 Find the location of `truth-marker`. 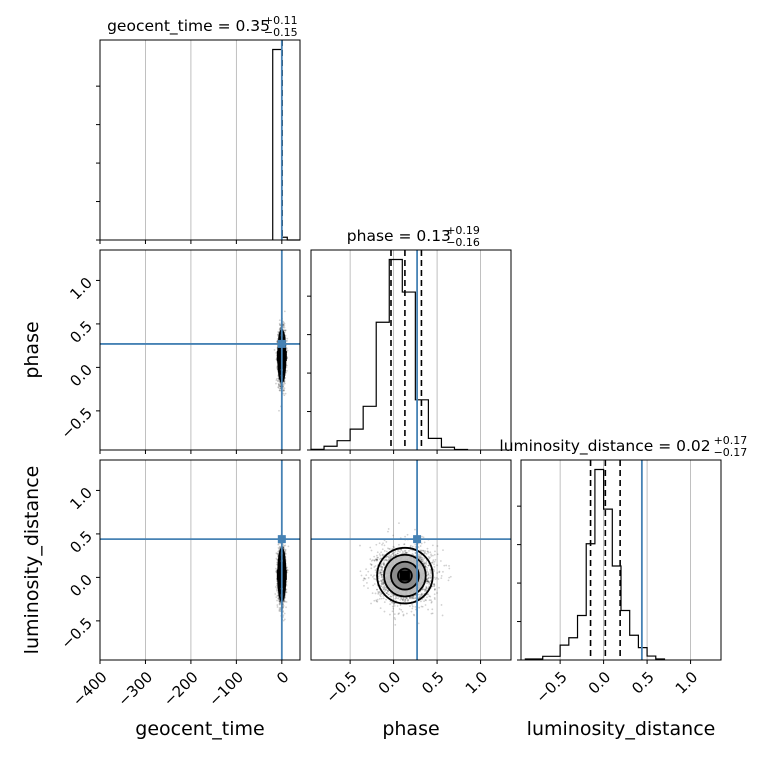

truth-marker is located at coordinates (281, 343).